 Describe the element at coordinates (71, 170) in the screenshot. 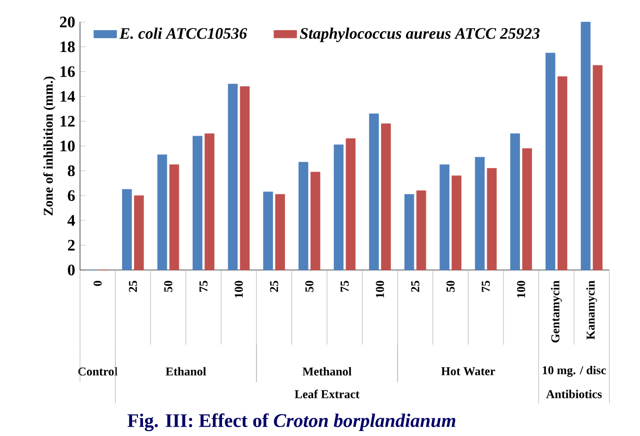

I see `y-tick-label: 8` at that location.